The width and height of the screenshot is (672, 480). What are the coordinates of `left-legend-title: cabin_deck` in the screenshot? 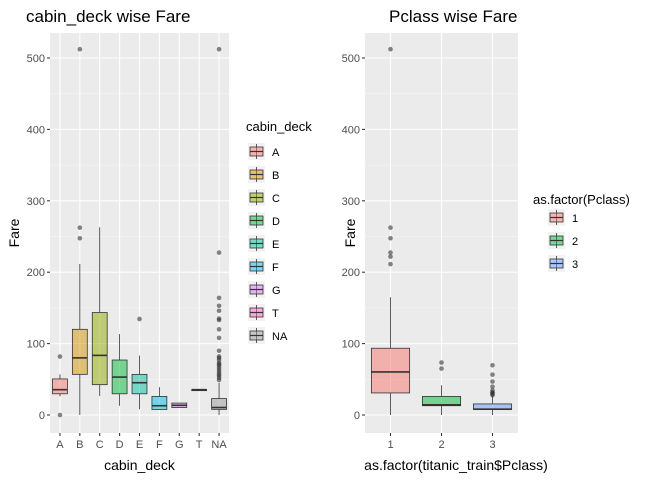 It's located at (279, 126).